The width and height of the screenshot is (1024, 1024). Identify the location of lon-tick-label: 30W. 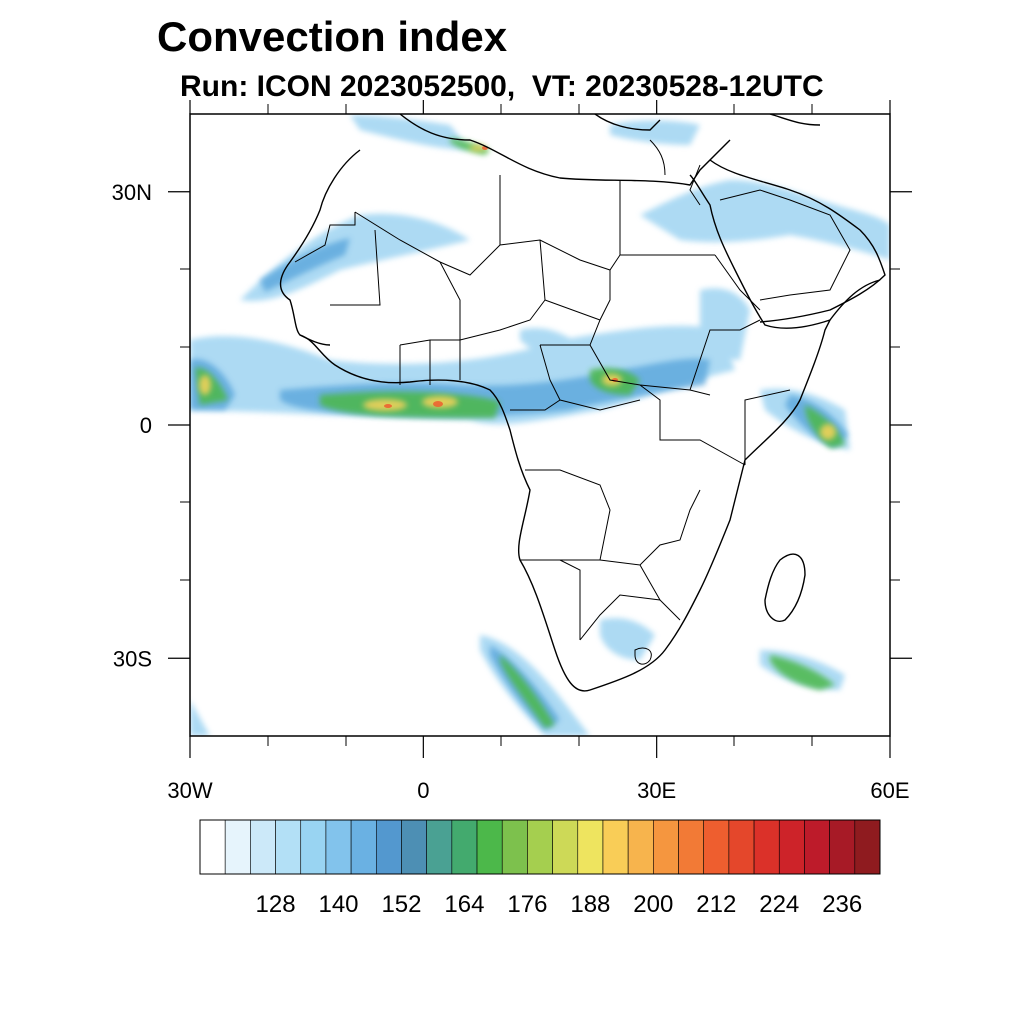
(189, 790).